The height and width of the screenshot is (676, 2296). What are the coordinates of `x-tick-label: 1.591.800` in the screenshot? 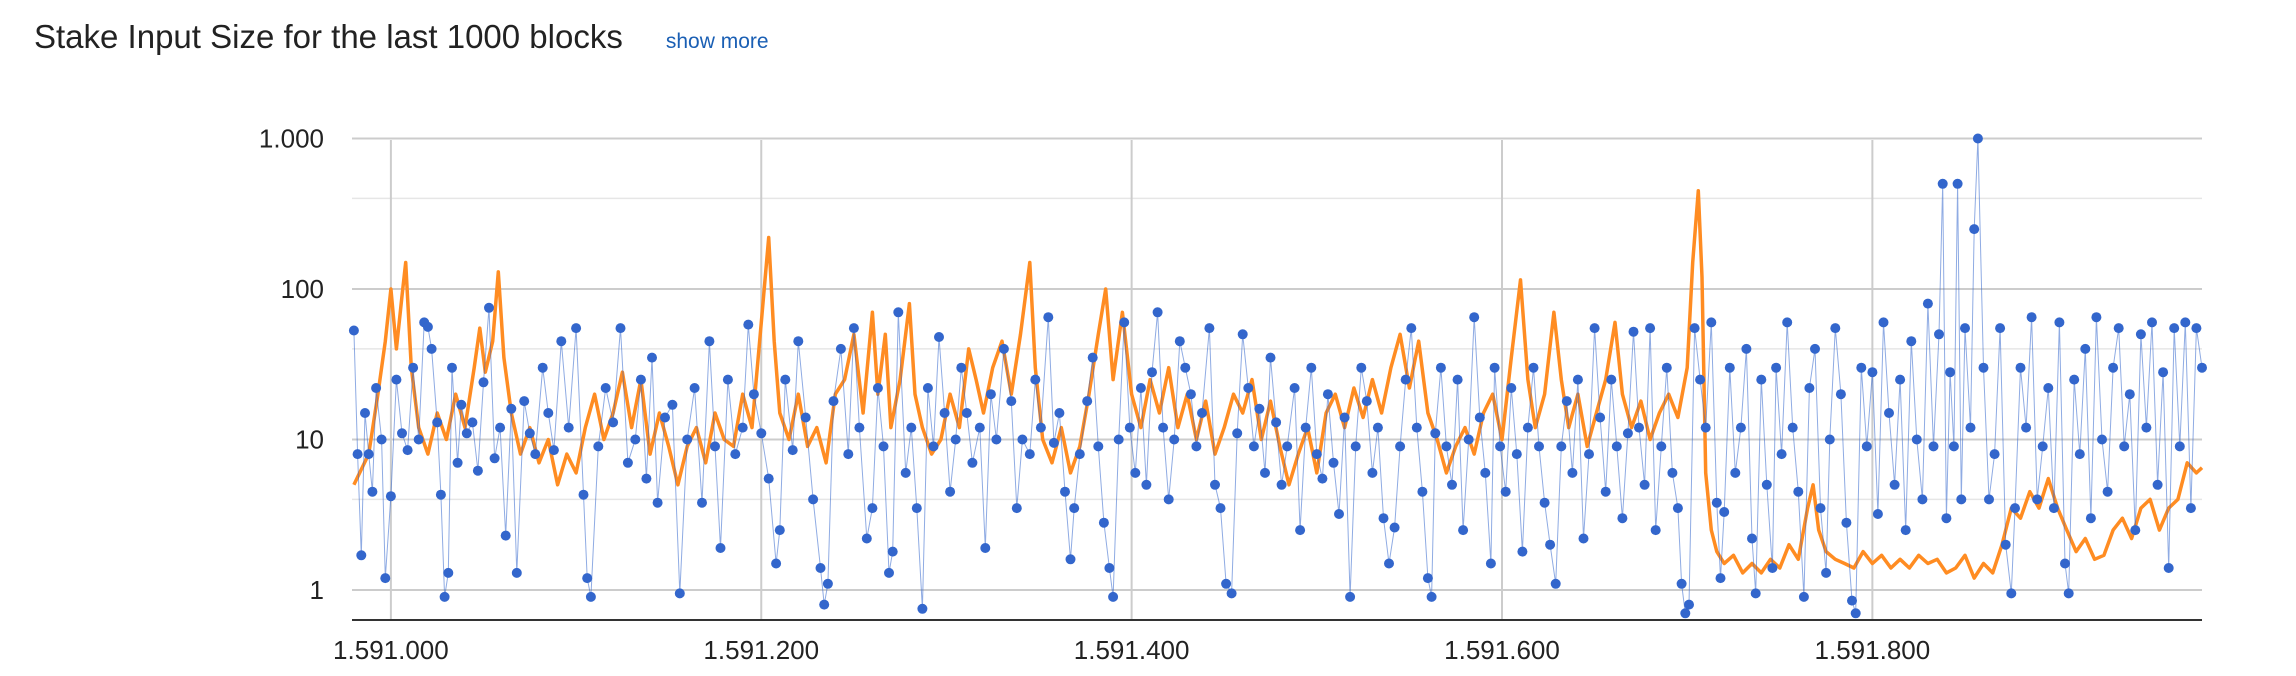 It's located at (1873, 650).